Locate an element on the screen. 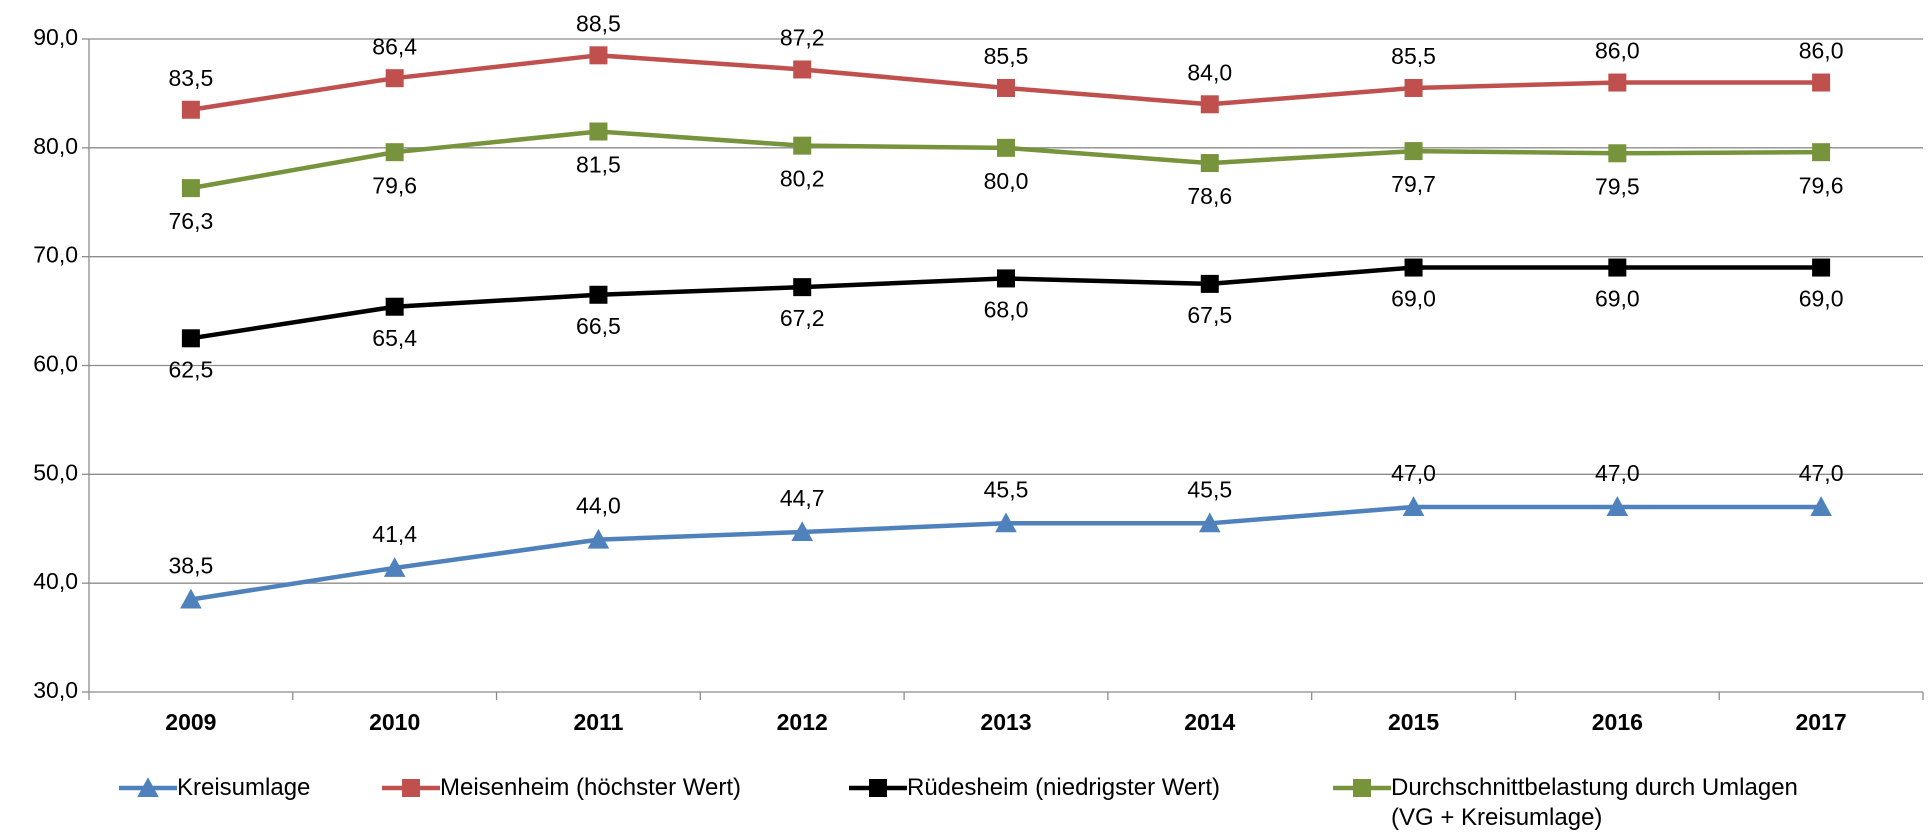 The image size is (1930, 836). data-label: 81,5 is located at coordinates (598, 165).